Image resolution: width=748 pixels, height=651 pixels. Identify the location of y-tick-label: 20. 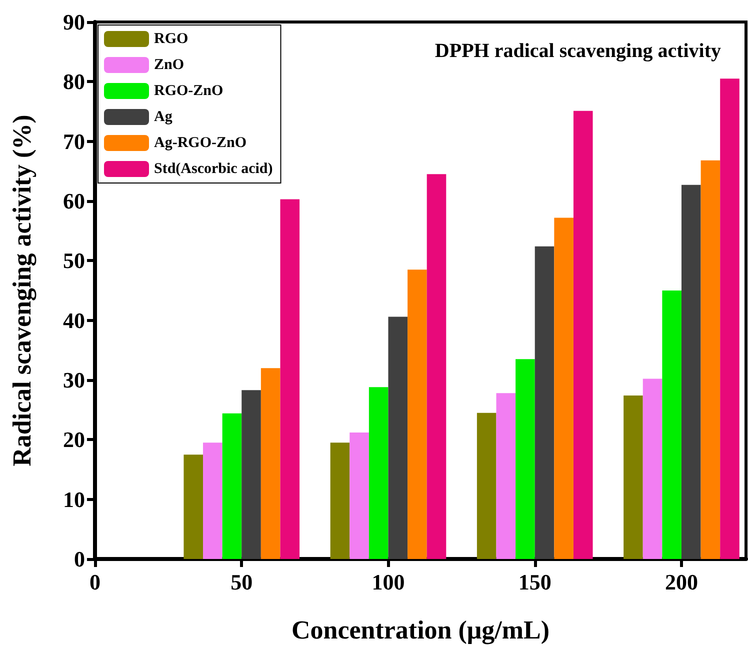
(74, 439).